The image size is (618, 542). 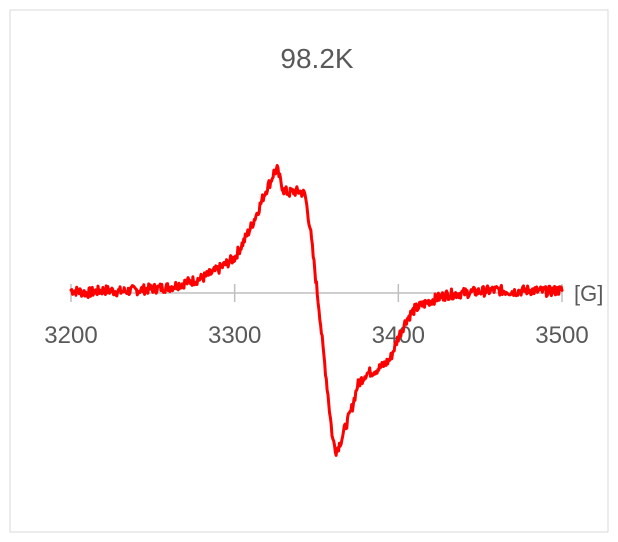 I want to click on chart-title: 98.2K, so click(x=316, y=58).